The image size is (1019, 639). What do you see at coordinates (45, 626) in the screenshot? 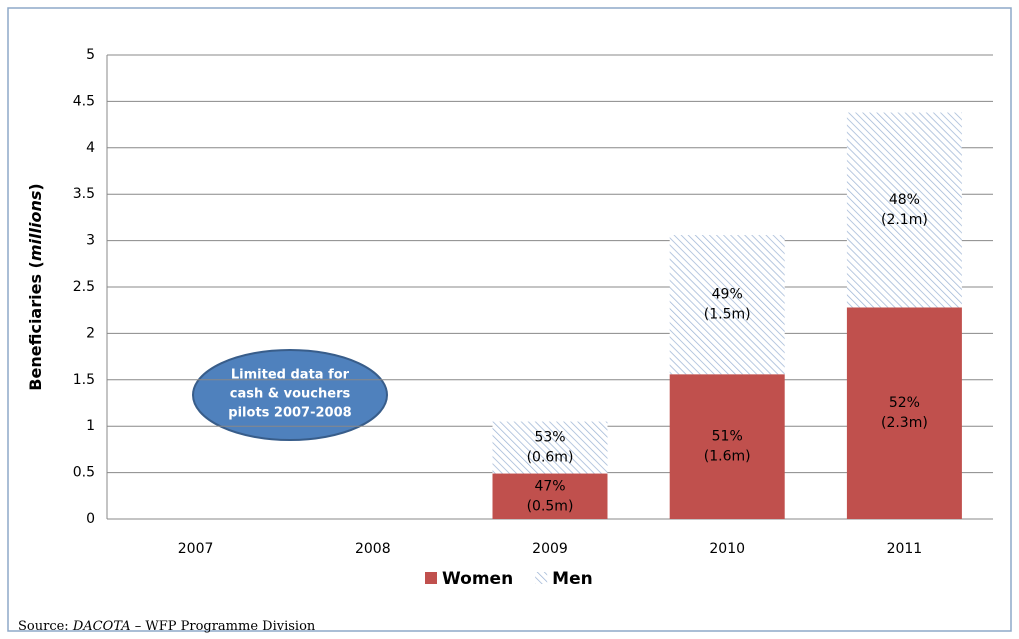
I see `source-part: Source:` at bounding box center [45, 626].